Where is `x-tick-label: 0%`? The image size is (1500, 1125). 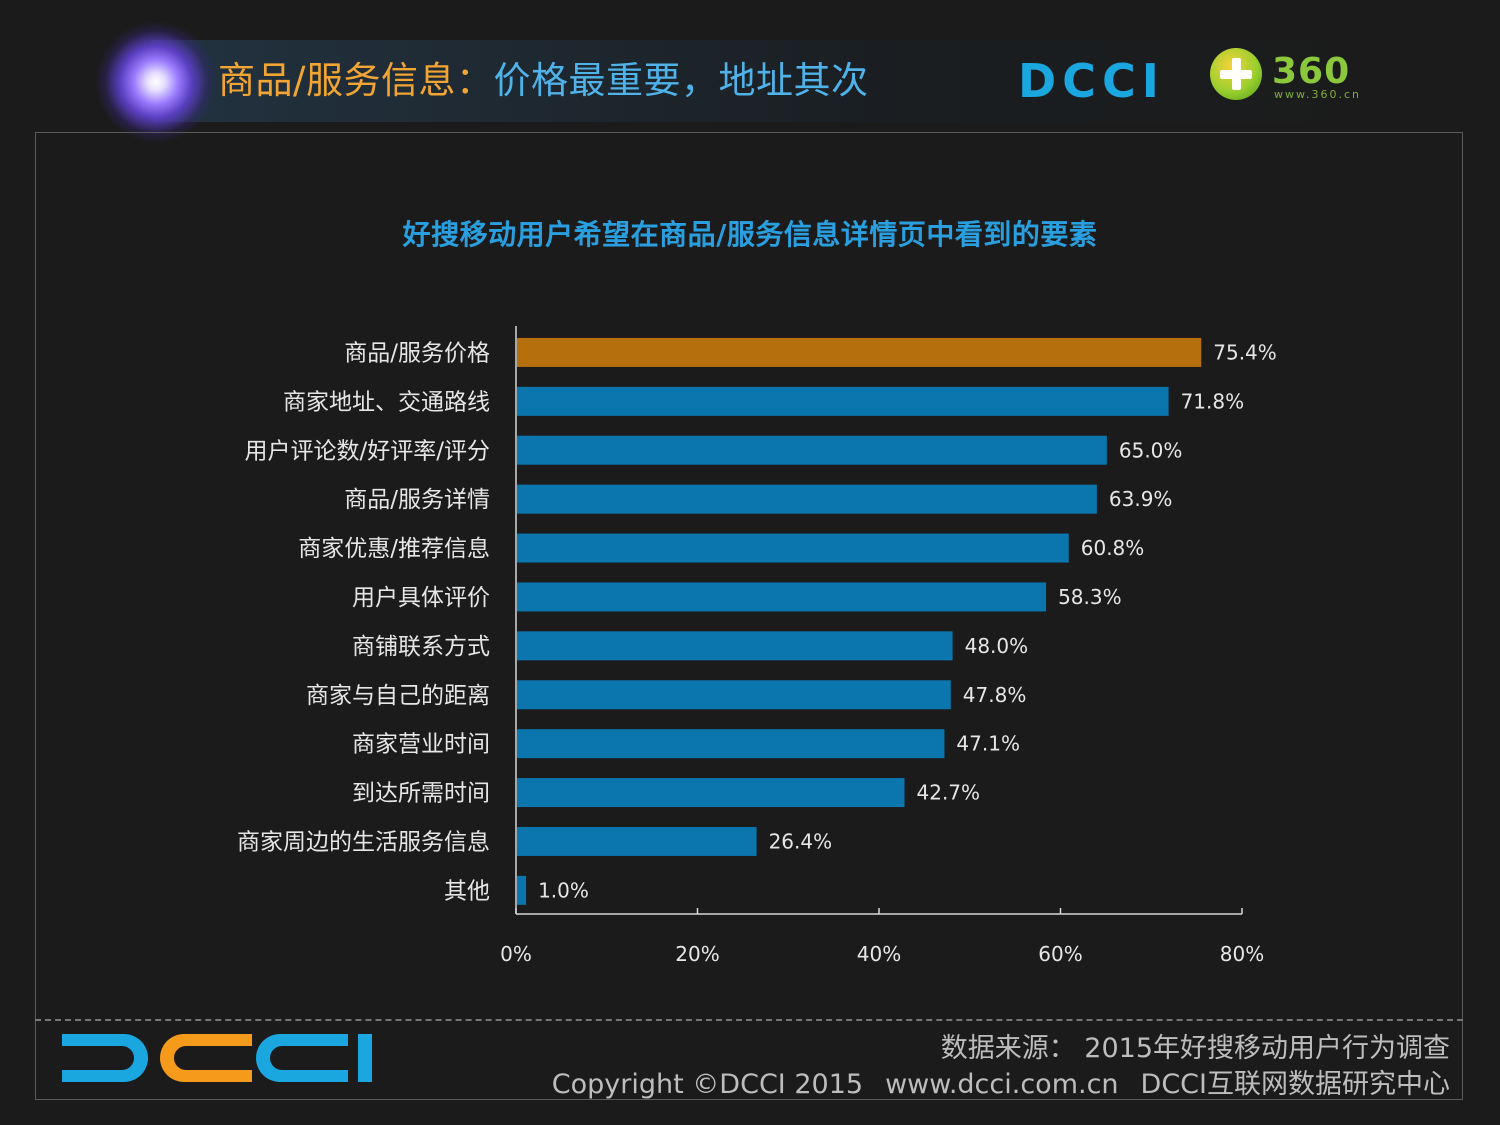
x-tick-label: 0% is located at coordinates (516, 954).